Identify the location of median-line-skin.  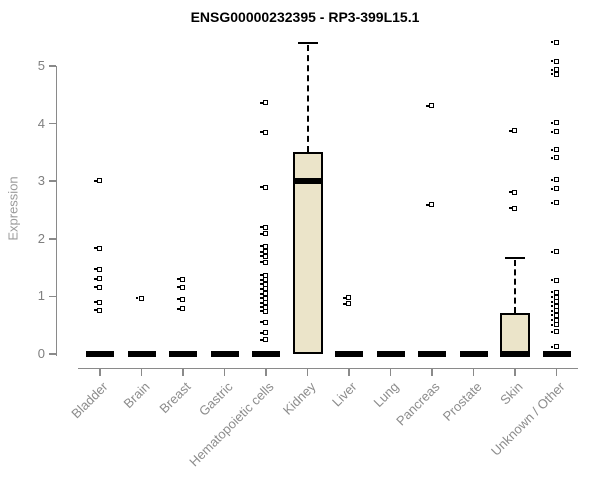
(515, 354).